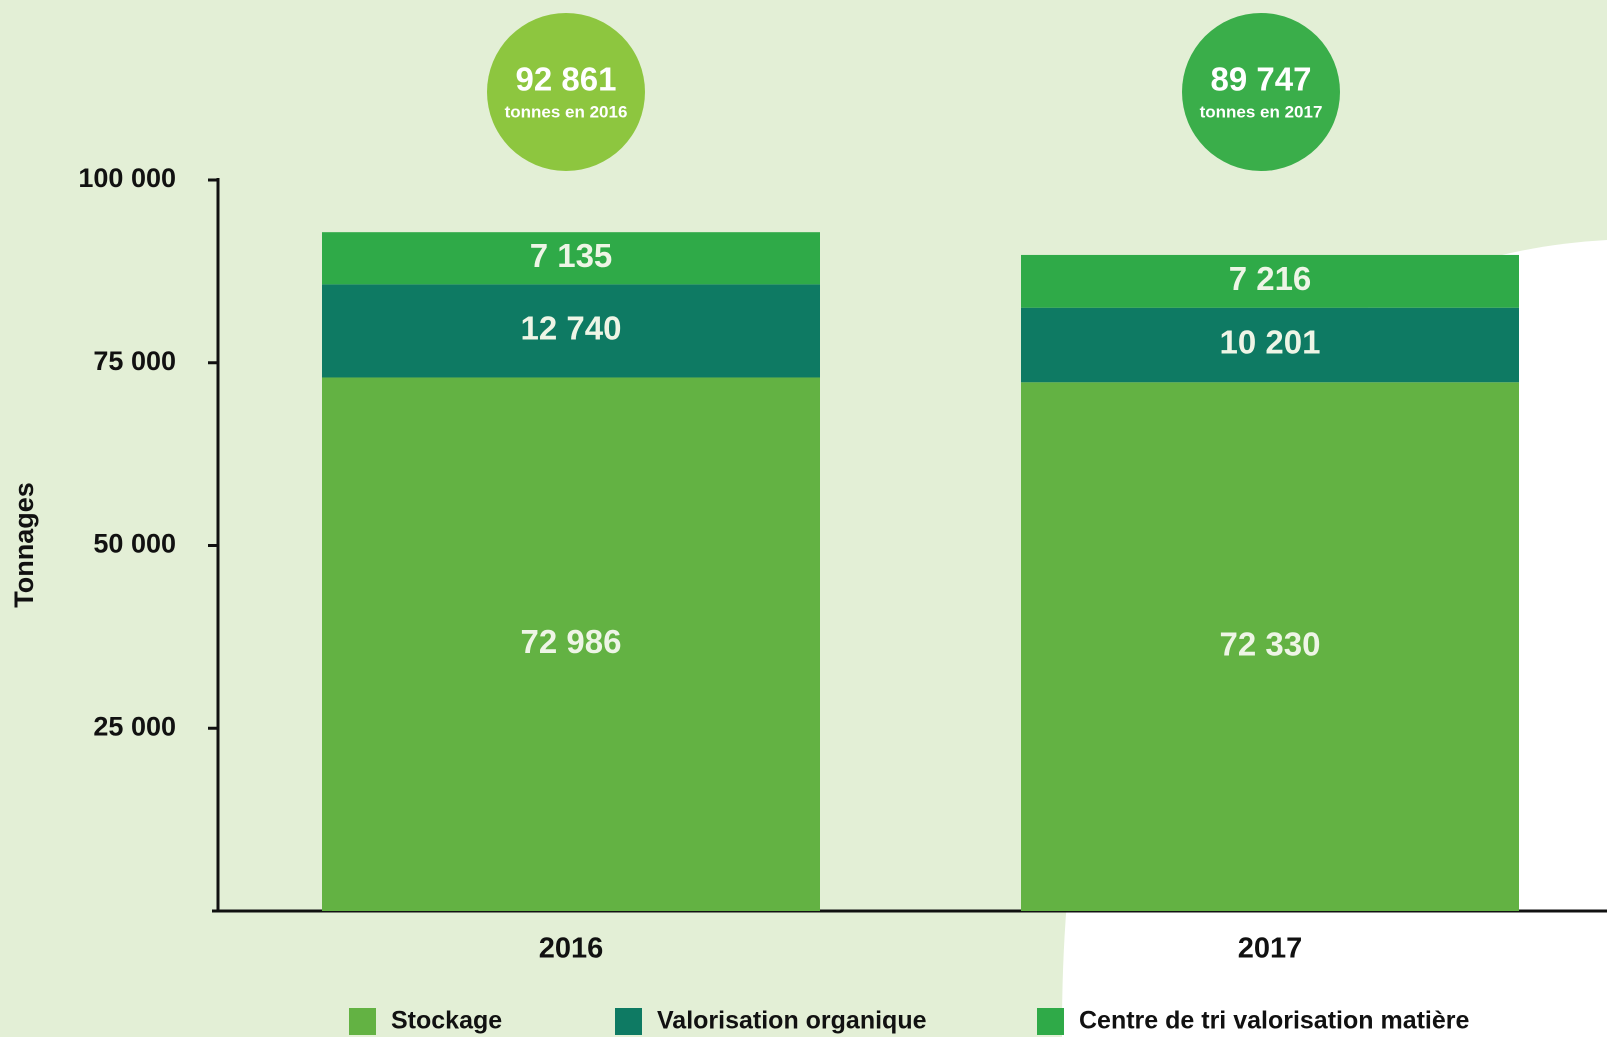  What do you see at coordinates (134, 726) in the screenshot?
I see `y-tick-label: 25 000` at bounding box center [134, 726].